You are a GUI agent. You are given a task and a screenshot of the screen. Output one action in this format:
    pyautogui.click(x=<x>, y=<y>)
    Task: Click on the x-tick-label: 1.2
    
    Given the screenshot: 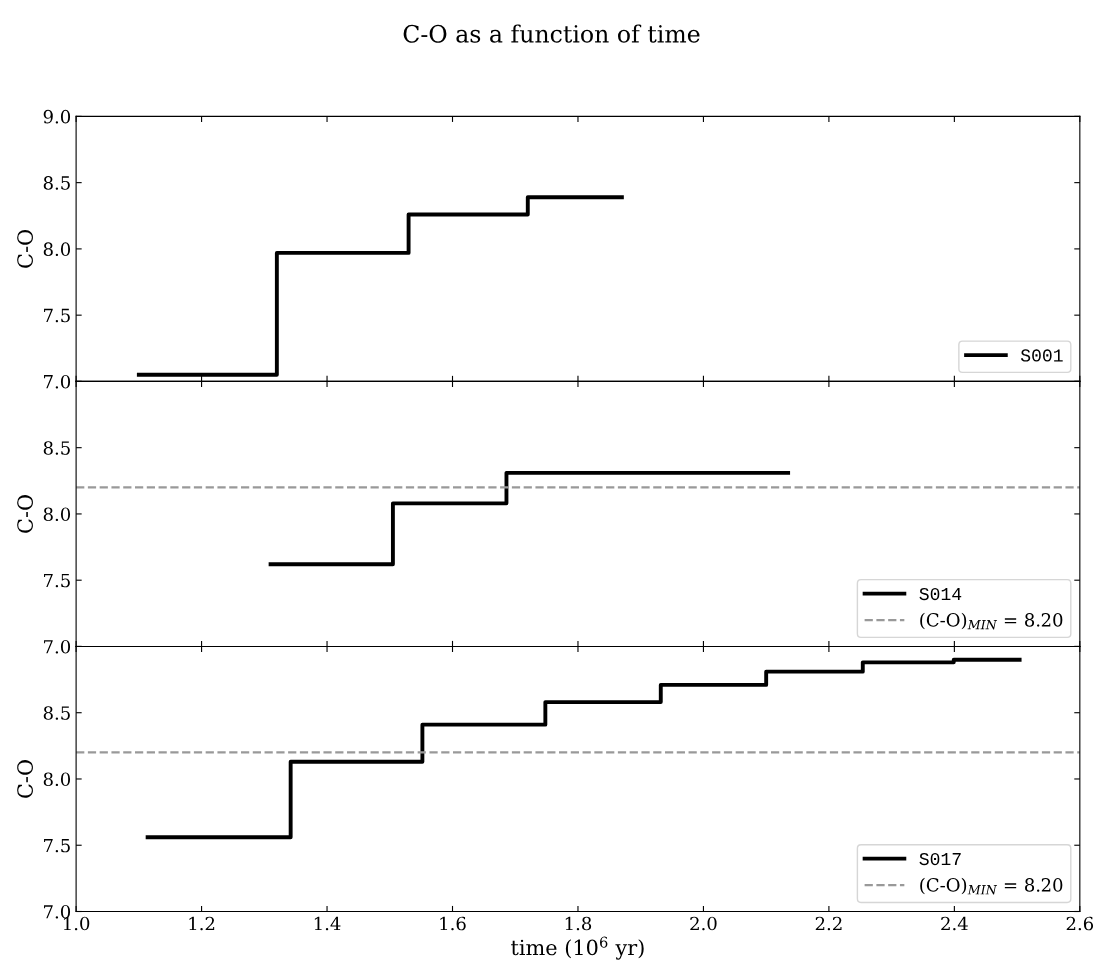 What is the action you would take?
    pyautogui.click(x=202, y=923)
    